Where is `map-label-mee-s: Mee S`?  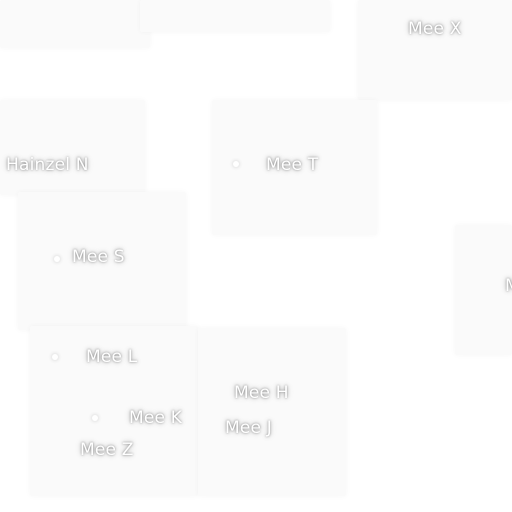 map-label-mee-s: Mee S is located at coordinates (98, 257).